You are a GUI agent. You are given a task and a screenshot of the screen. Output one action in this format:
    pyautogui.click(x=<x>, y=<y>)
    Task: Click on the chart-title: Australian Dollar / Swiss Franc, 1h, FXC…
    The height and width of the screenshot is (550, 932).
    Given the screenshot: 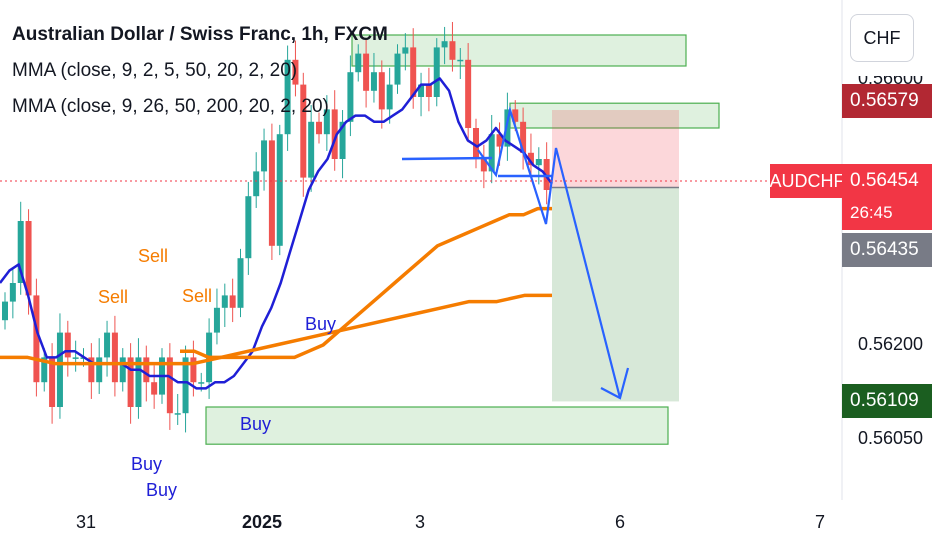 What is the action you would take?
    pyautogui.click(x=200, y=34)
    